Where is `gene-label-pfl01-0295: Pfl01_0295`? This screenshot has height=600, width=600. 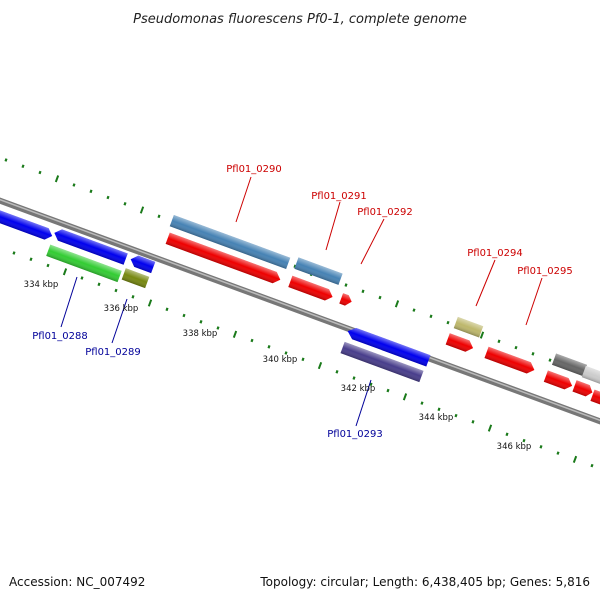
gene-label-pfl01-0295: Pfl01_0295 is located at coordinates (545, 271).